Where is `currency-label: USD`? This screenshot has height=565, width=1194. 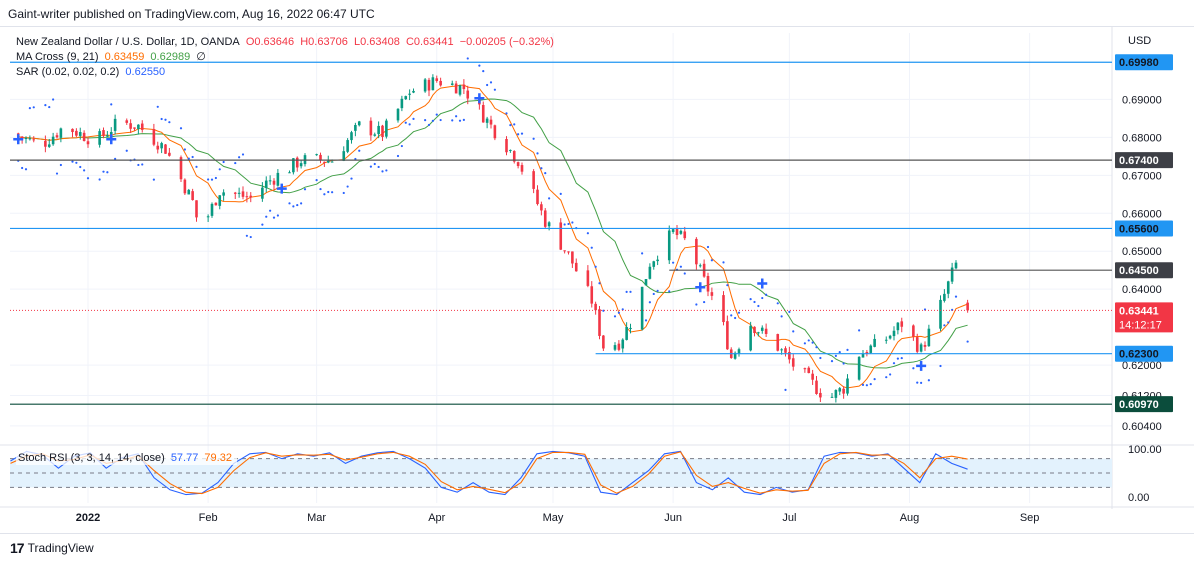 currency-label: USD is located at coordinates (1140, 41).